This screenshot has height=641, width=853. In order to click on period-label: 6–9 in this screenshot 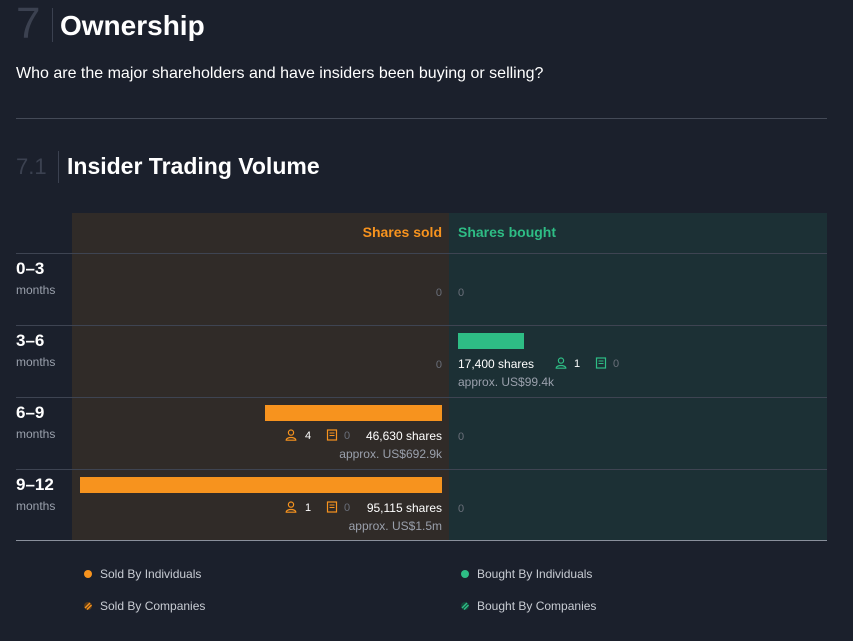, I will do `click(30, 412)`.